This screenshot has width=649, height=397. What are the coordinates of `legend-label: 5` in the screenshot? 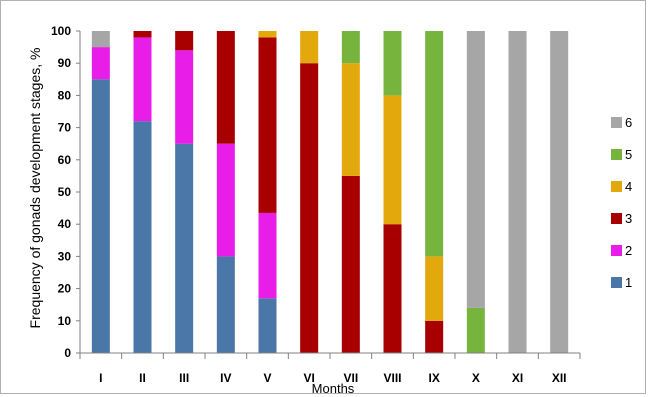 It's located at (628, 154).